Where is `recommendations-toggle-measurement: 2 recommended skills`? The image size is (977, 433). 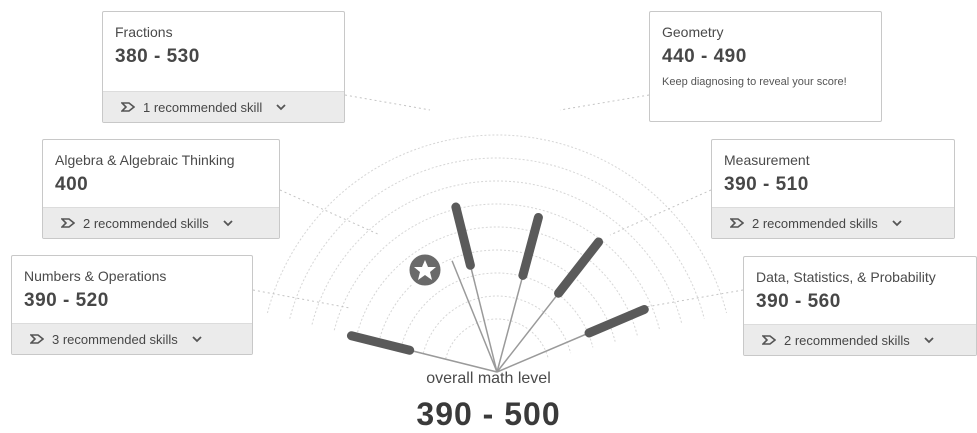 recommendations-toggle-measurement: 2 recommended skills is located at coordinates (833, 222).